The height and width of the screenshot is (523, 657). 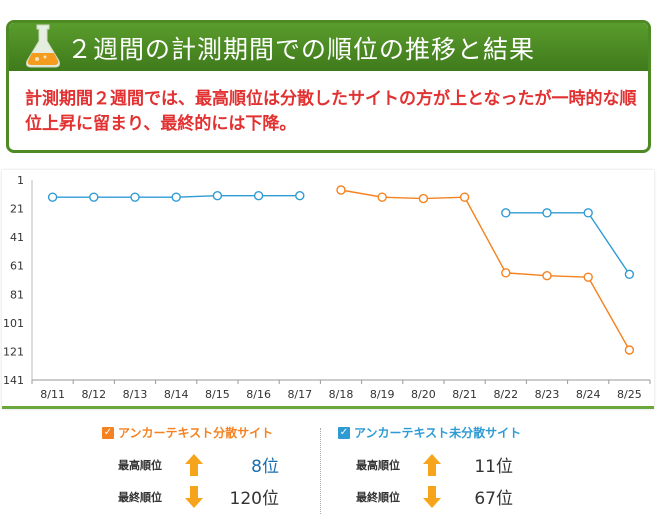 I want to click on x-tick-label: 8/14, so click(x=176, y=394).